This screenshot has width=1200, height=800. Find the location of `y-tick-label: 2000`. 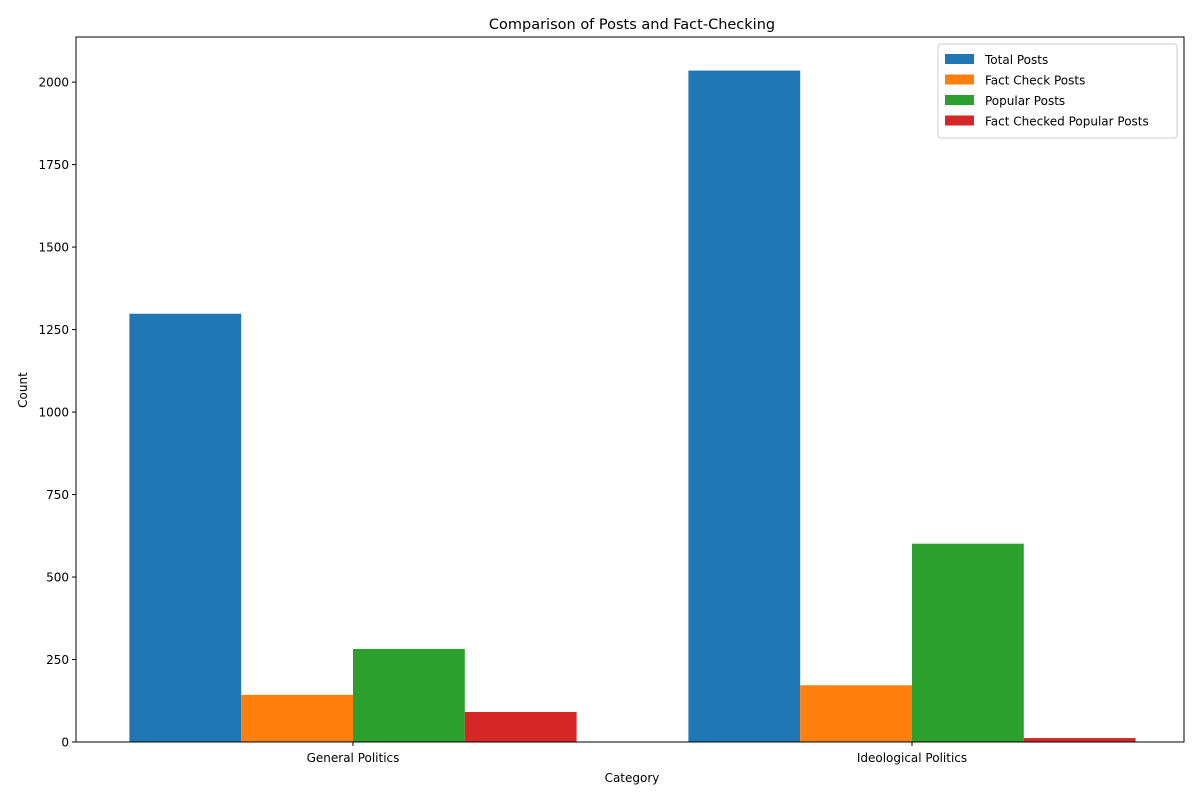

y-tick-label: 2000 is located at coordinates (53, 83).